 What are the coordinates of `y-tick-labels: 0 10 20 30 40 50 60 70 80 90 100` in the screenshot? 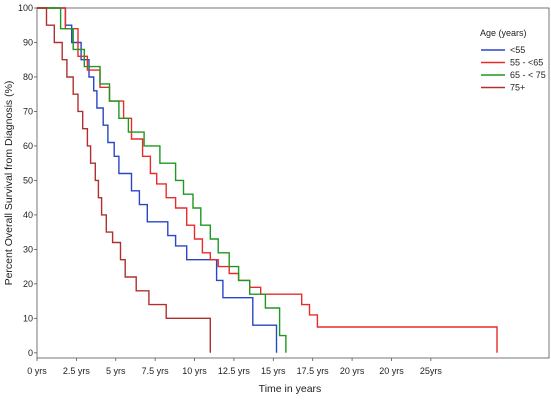 It's located at (25, 180).